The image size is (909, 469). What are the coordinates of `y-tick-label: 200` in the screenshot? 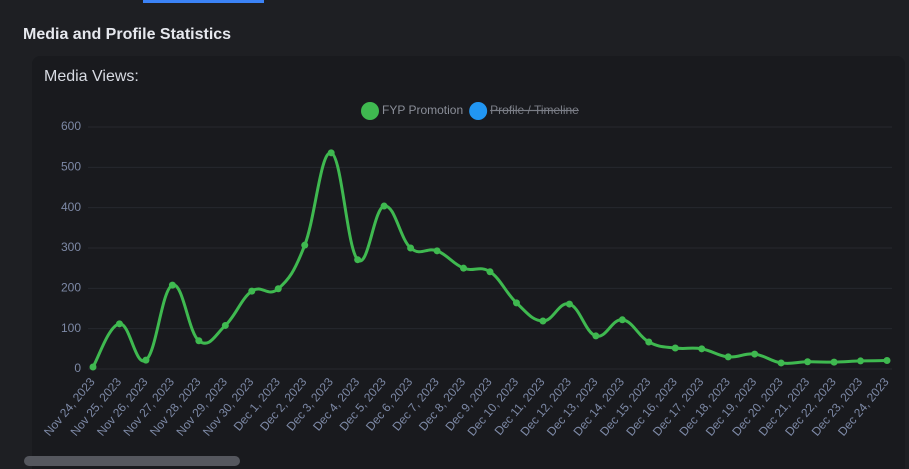 It's located at (71, 288).